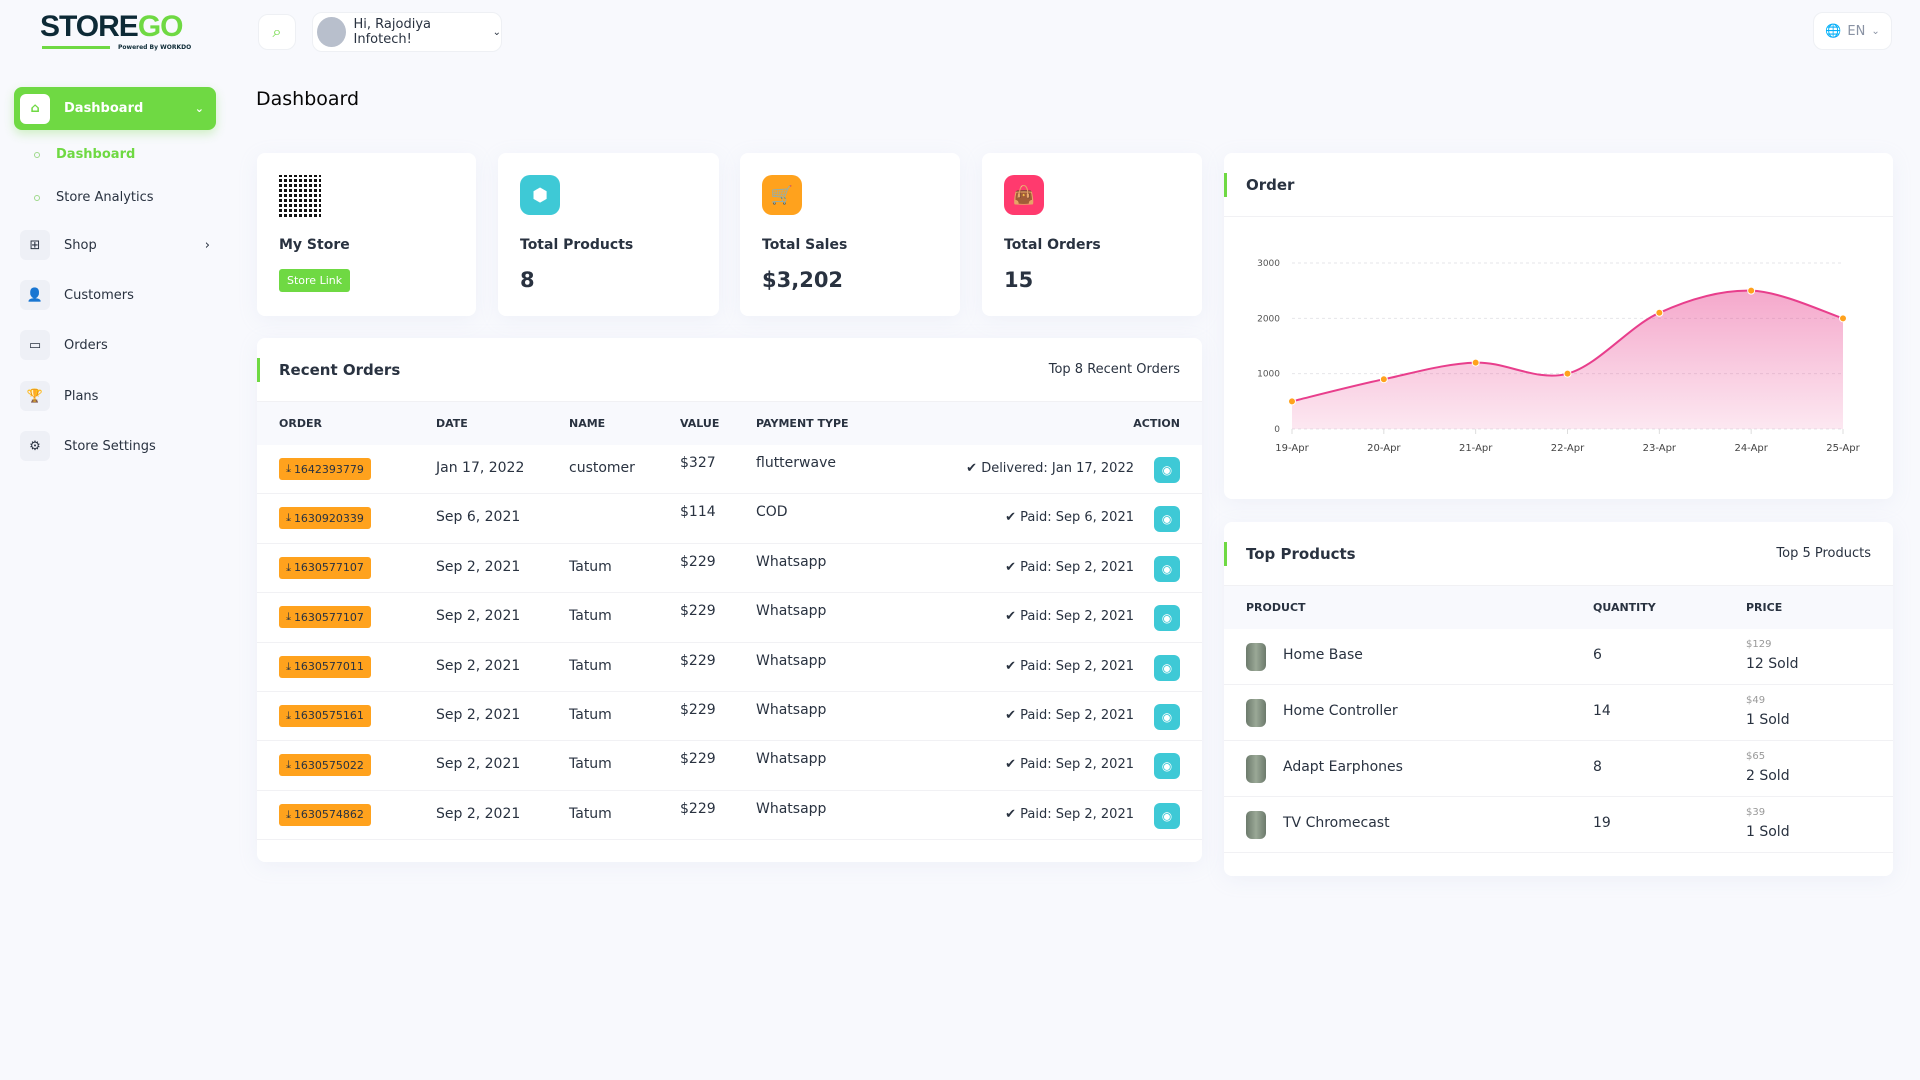  Describe the element at coordinates (35, 446) in the screenshot. I see `gear-icon: ⚙` at that location.